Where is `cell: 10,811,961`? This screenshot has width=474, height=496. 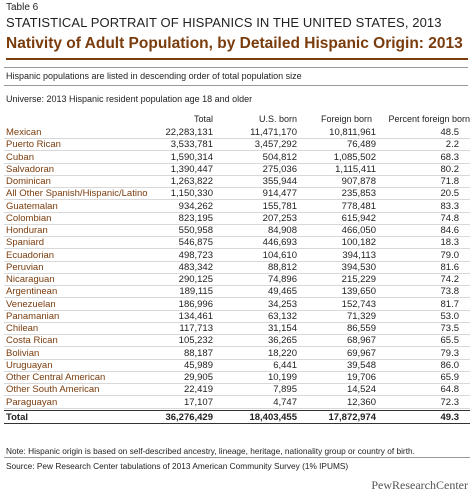 cell: 10,811,961 is located at coordinates (352, 132).